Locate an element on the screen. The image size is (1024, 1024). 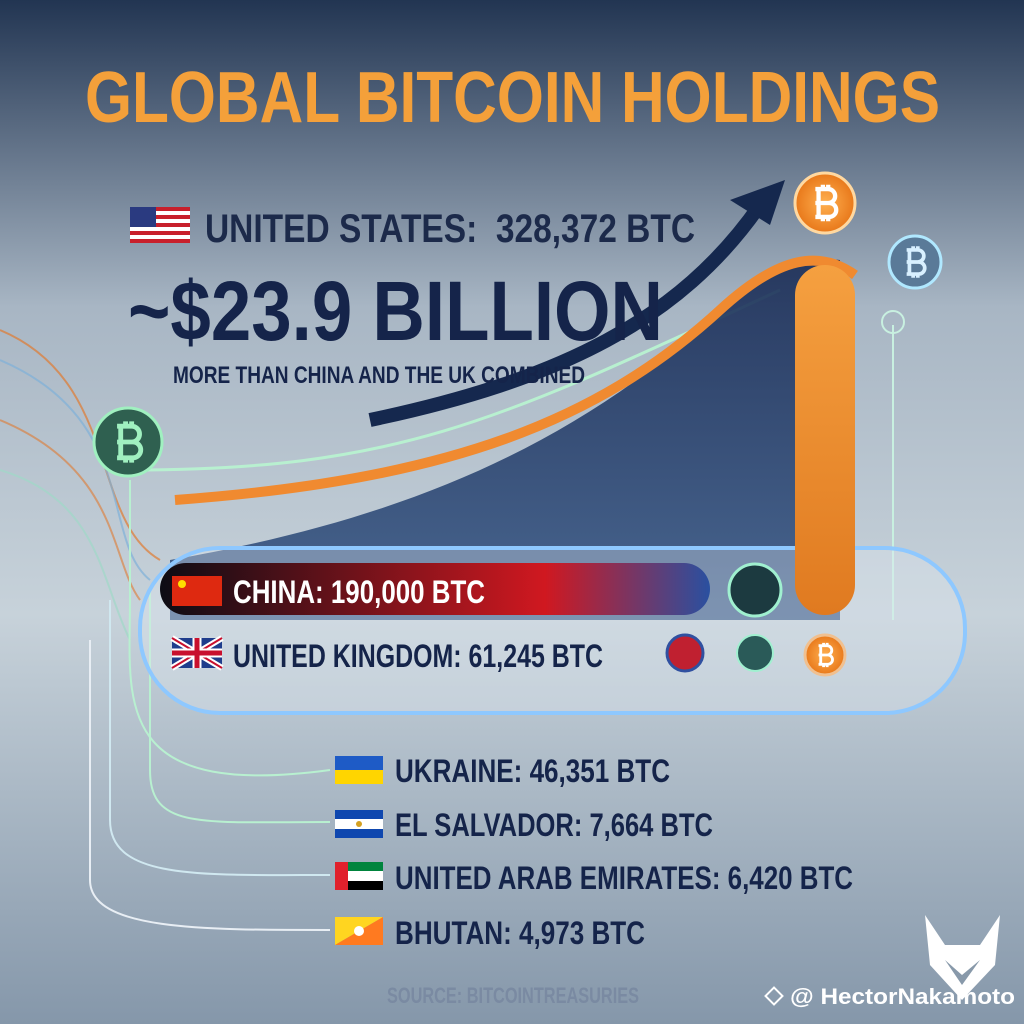
node is located at coordinates (893, 322).